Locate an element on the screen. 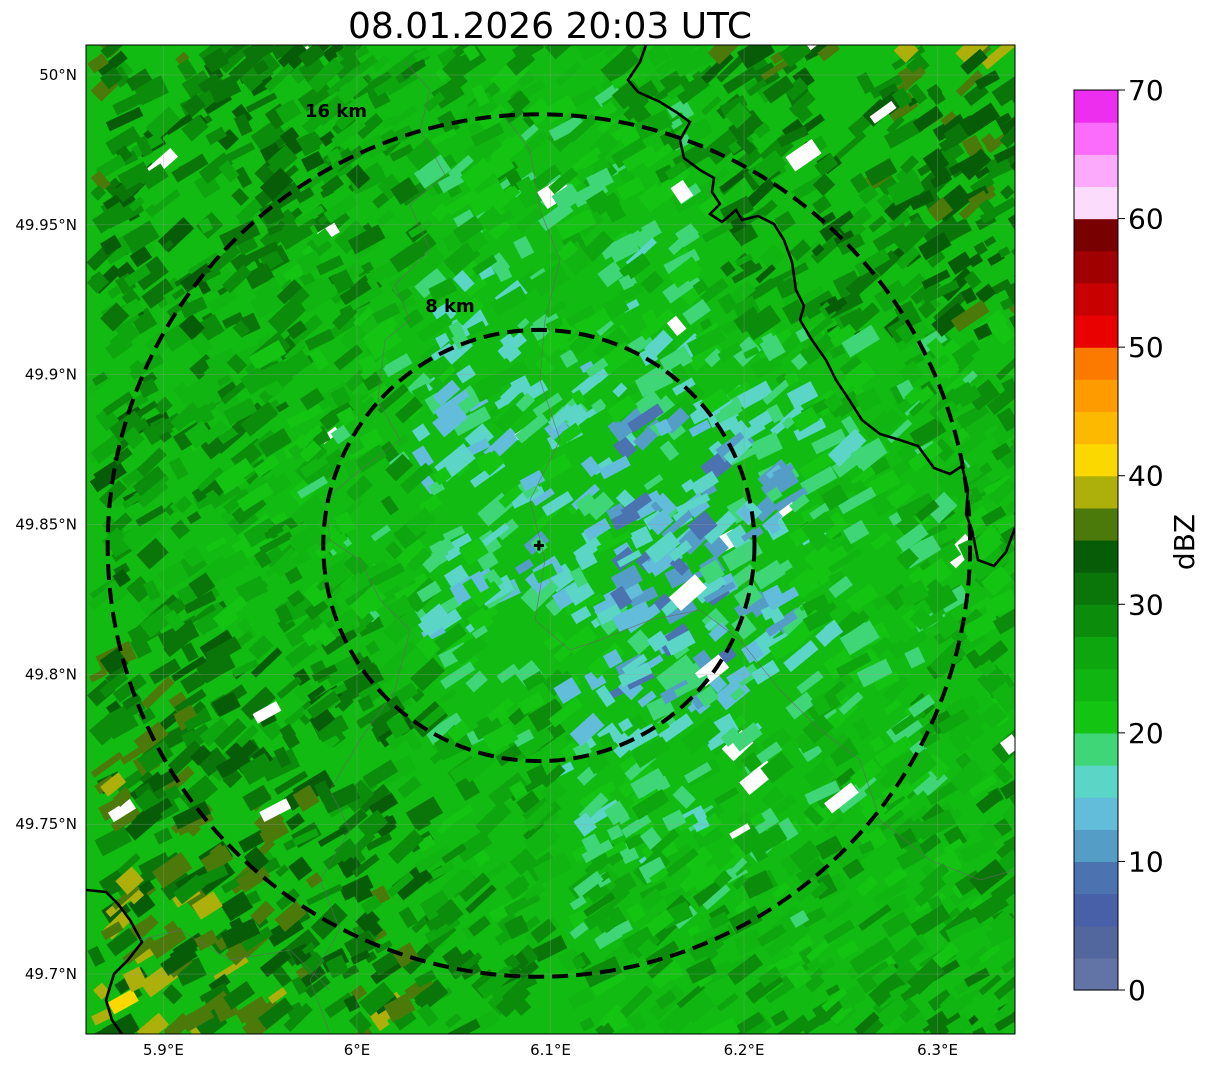  lat-tick-label: 49.7°N is located at coordinates (51, 974).